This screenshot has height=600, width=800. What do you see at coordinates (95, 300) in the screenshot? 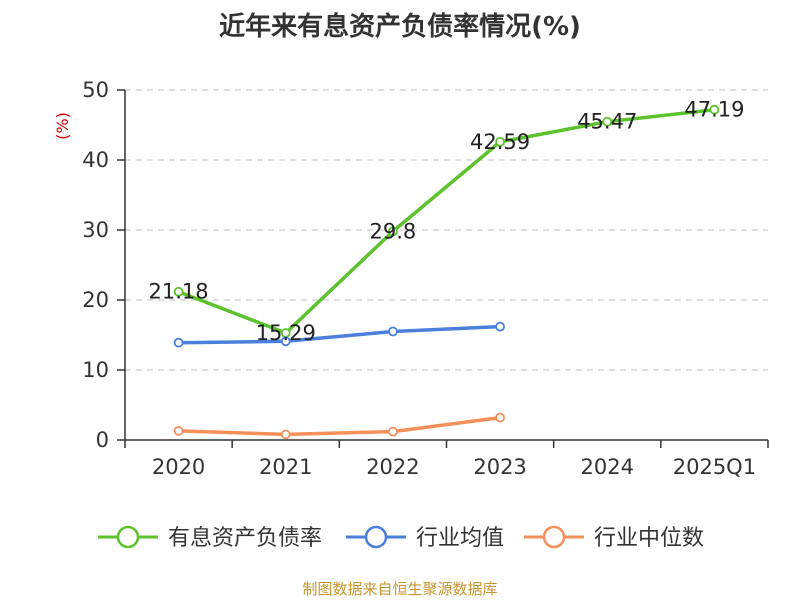
I see `y-tick-label: 20` at bounding box center [95, 300].